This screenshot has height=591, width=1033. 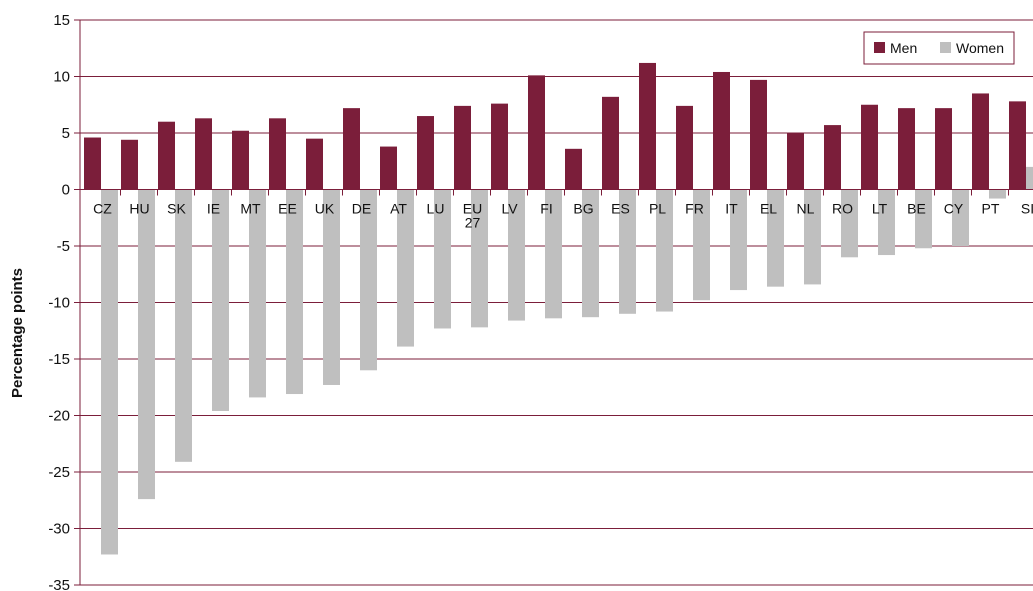 I want to click on bar-men-fi, so click(x=536, y=132).